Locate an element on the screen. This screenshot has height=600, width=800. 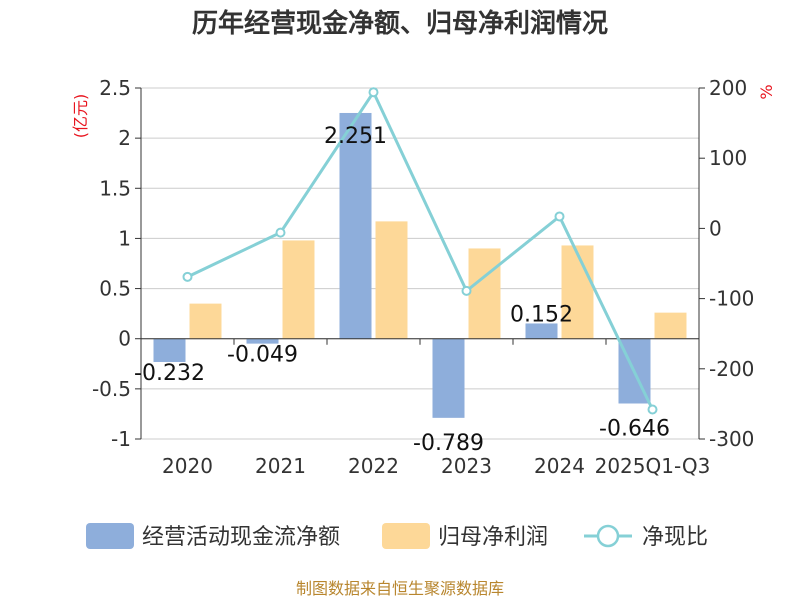
left-tick-label: 1 is located at coordinates (124, 238).